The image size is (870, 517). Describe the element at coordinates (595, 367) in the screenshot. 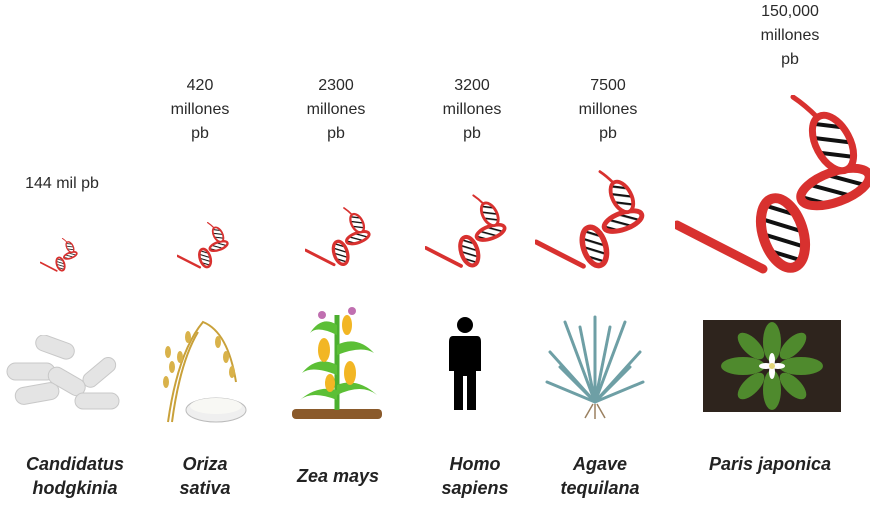

I see `agave-icon` at that location.